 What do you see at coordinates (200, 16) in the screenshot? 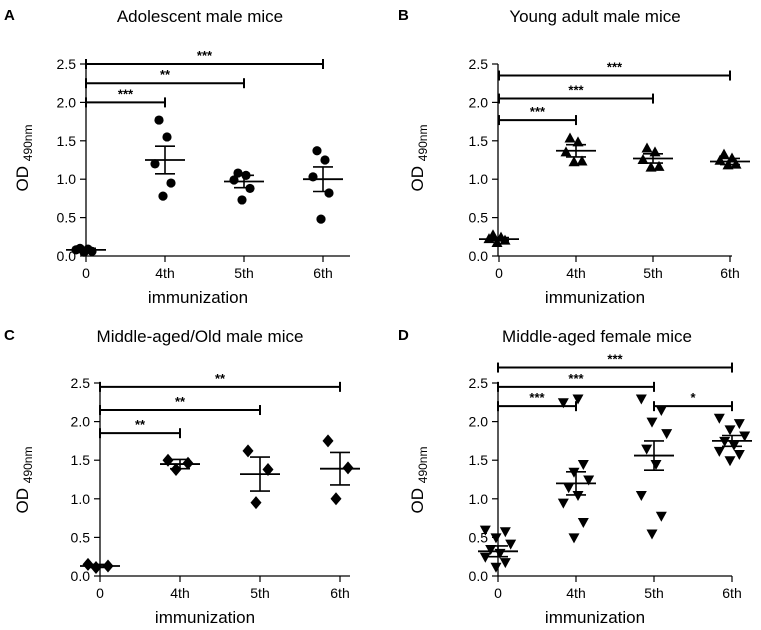
I see `panel-title: Adolescent male mice` at bounding box center [200, 16].